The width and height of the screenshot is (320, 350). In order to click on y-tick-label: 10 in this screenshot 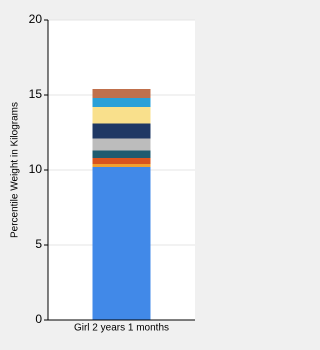, I will do `click(36, 169)`.